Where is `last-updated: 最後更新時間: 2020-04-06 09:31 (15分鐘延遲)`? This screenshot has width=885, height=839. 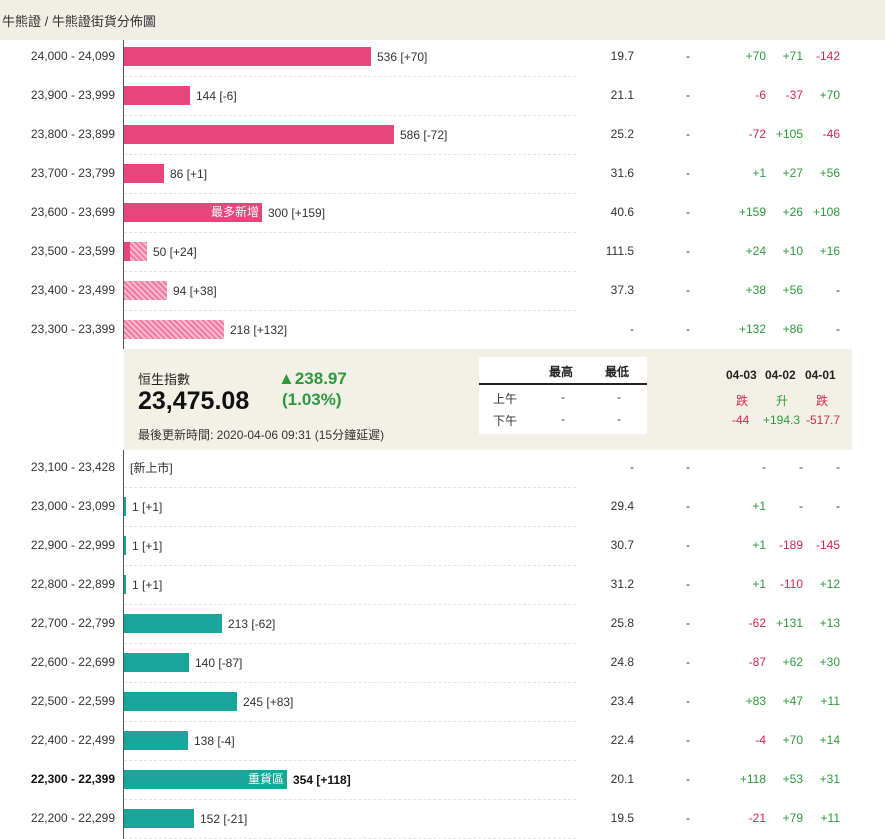
last-updated: 最後更新時間: 2020-04-06 09:31 (15分鐘延遲) is located at coordinates (261, 435).